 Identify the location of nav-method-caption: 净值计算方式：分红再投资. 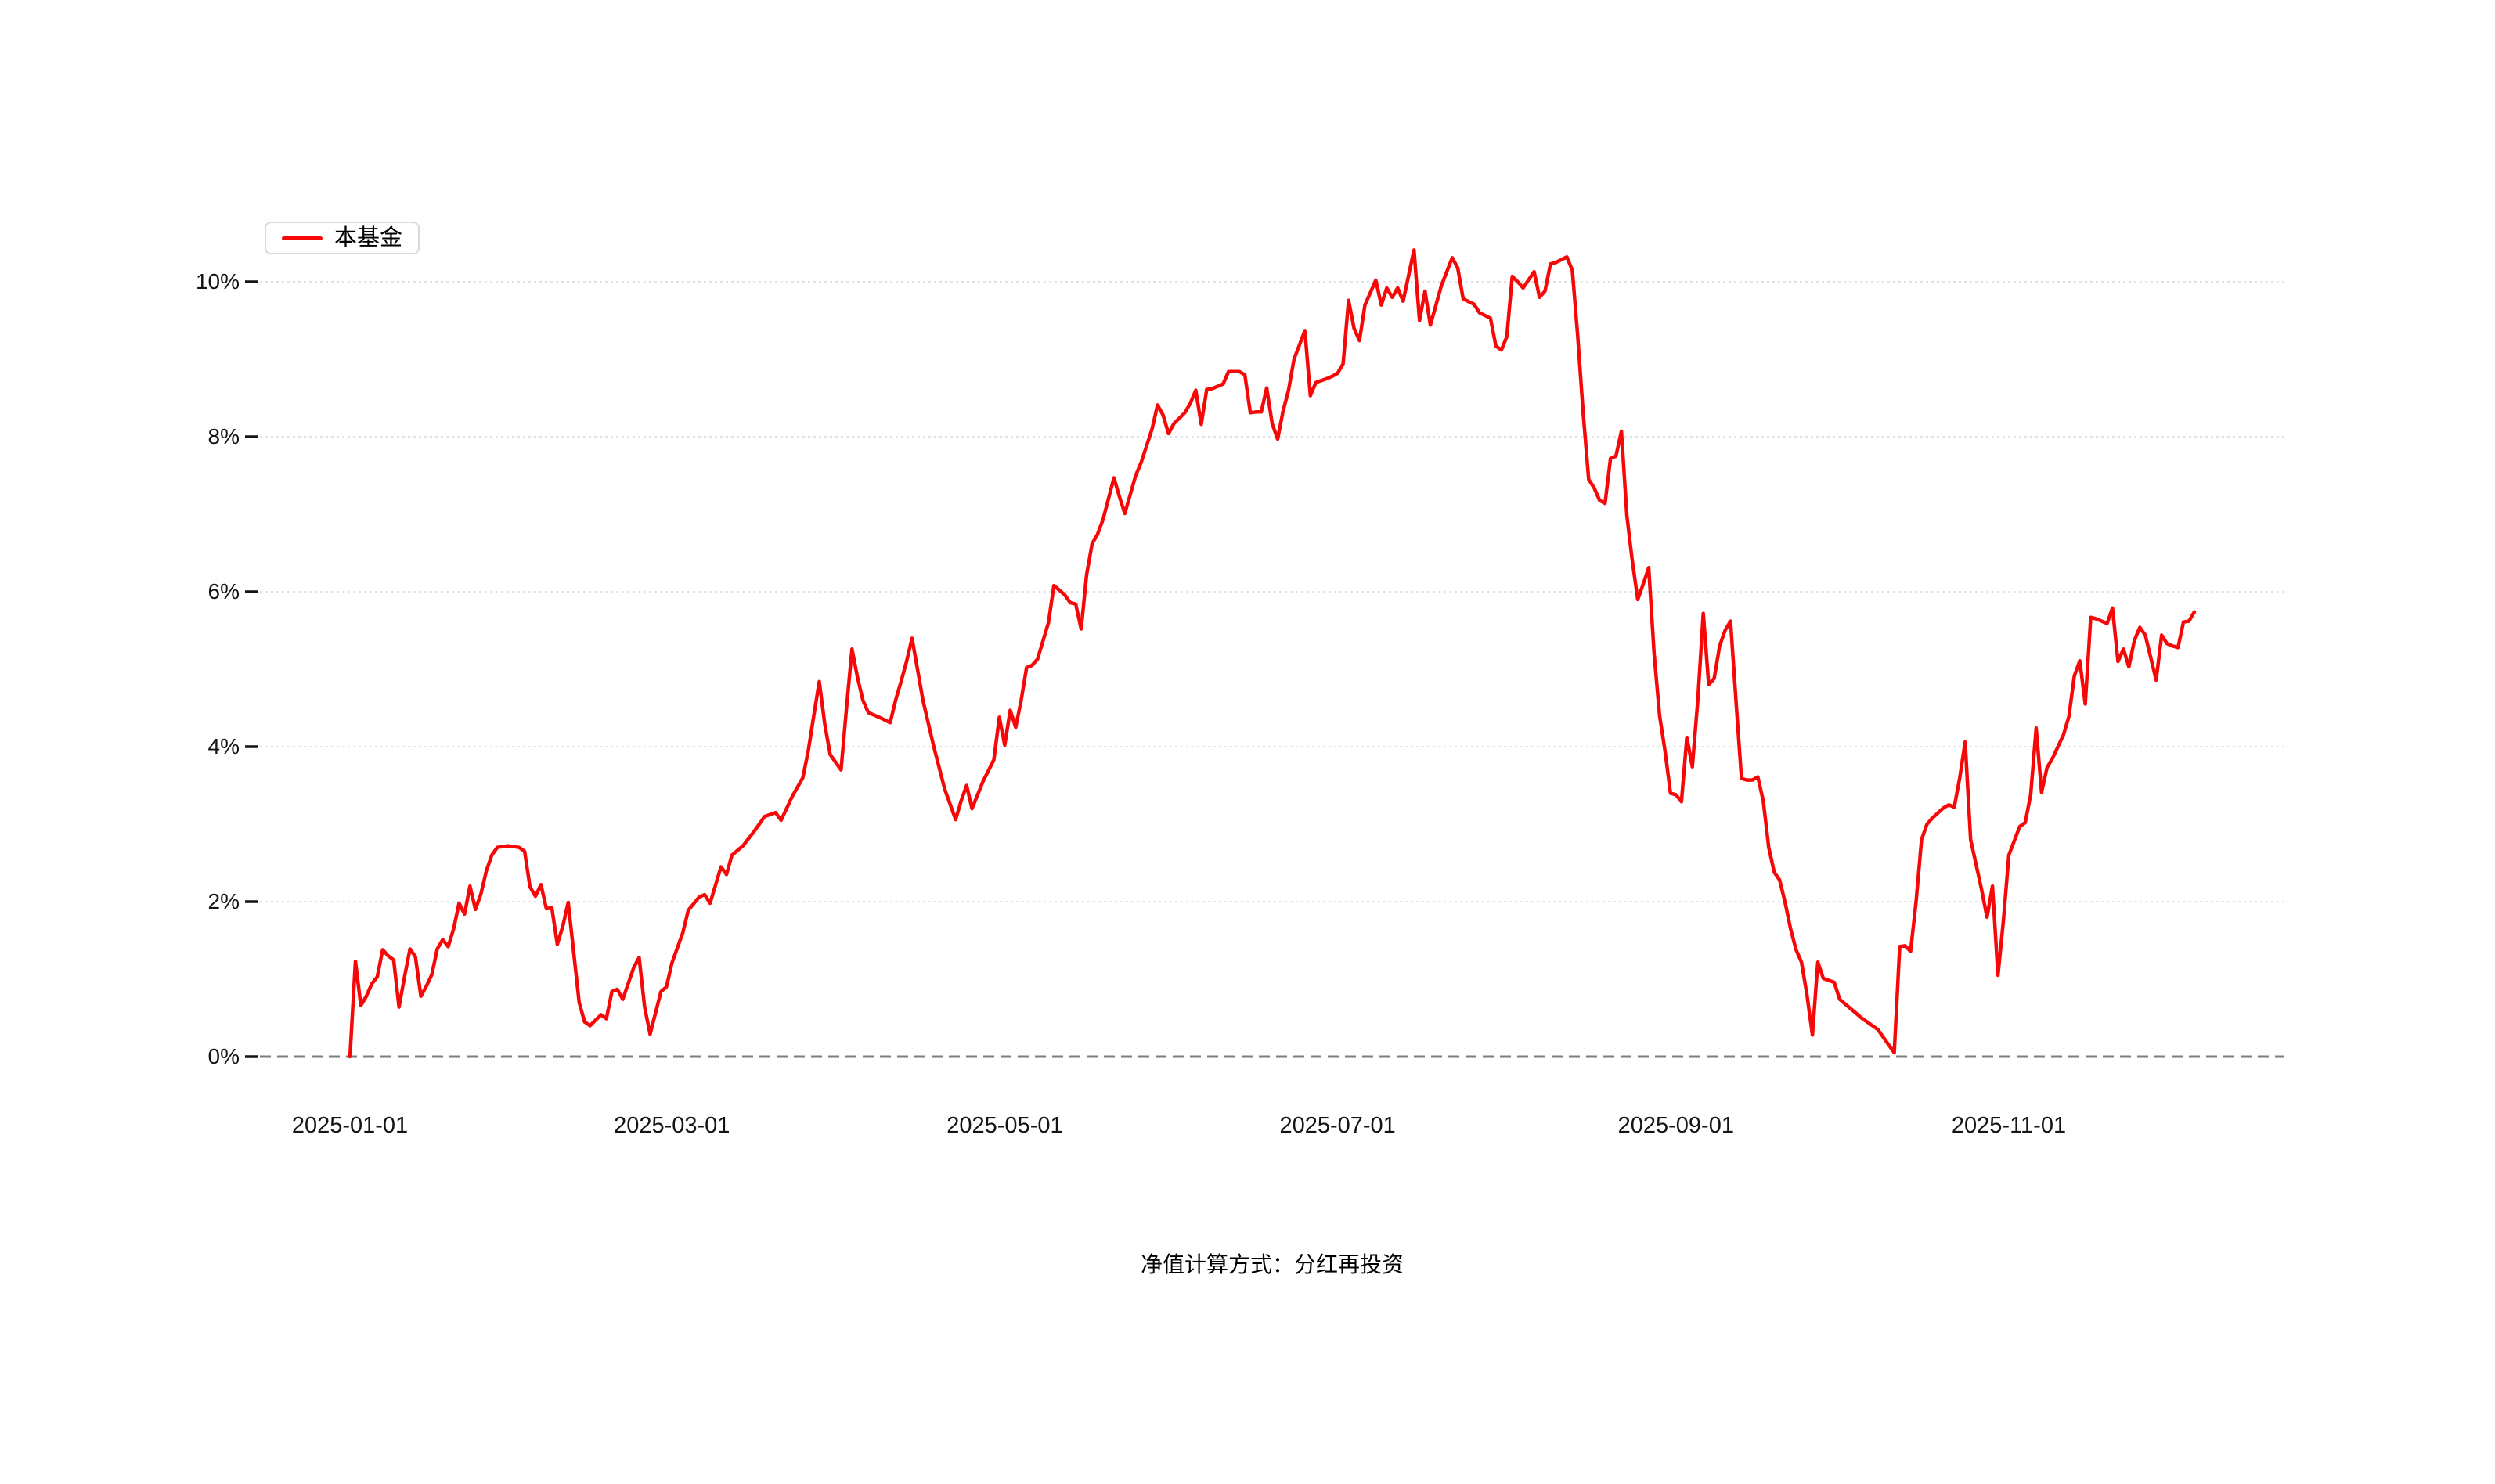
(1272, 1264).